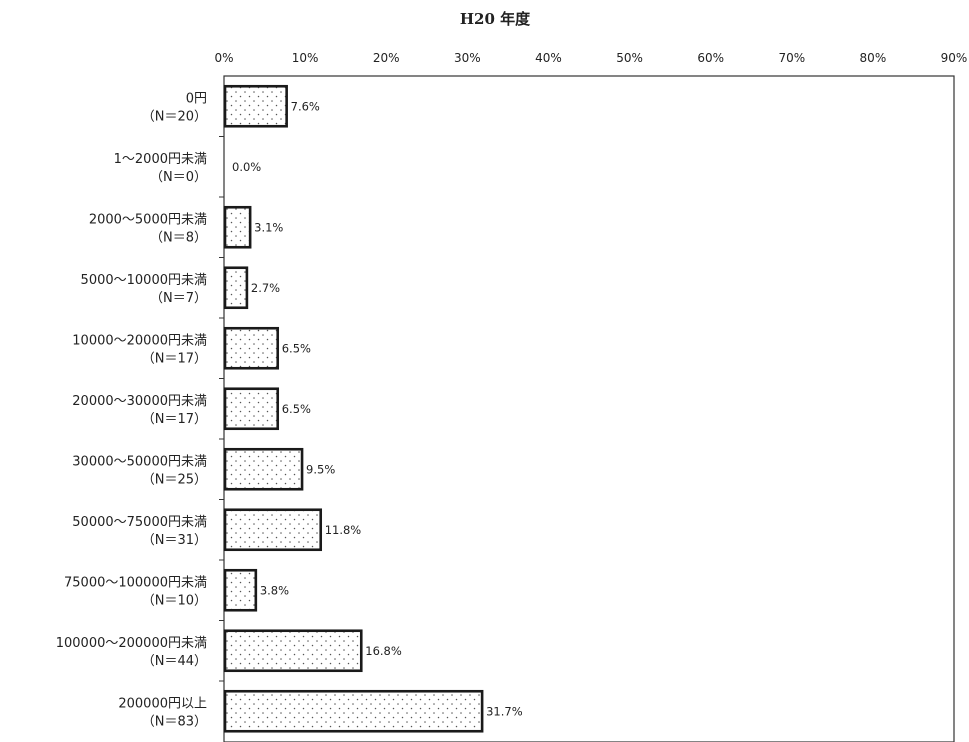  What do you see at coordinates (873, 58) in the screenshot?
I see `x-tick-label: 80%` at bounding box center [873, 58].